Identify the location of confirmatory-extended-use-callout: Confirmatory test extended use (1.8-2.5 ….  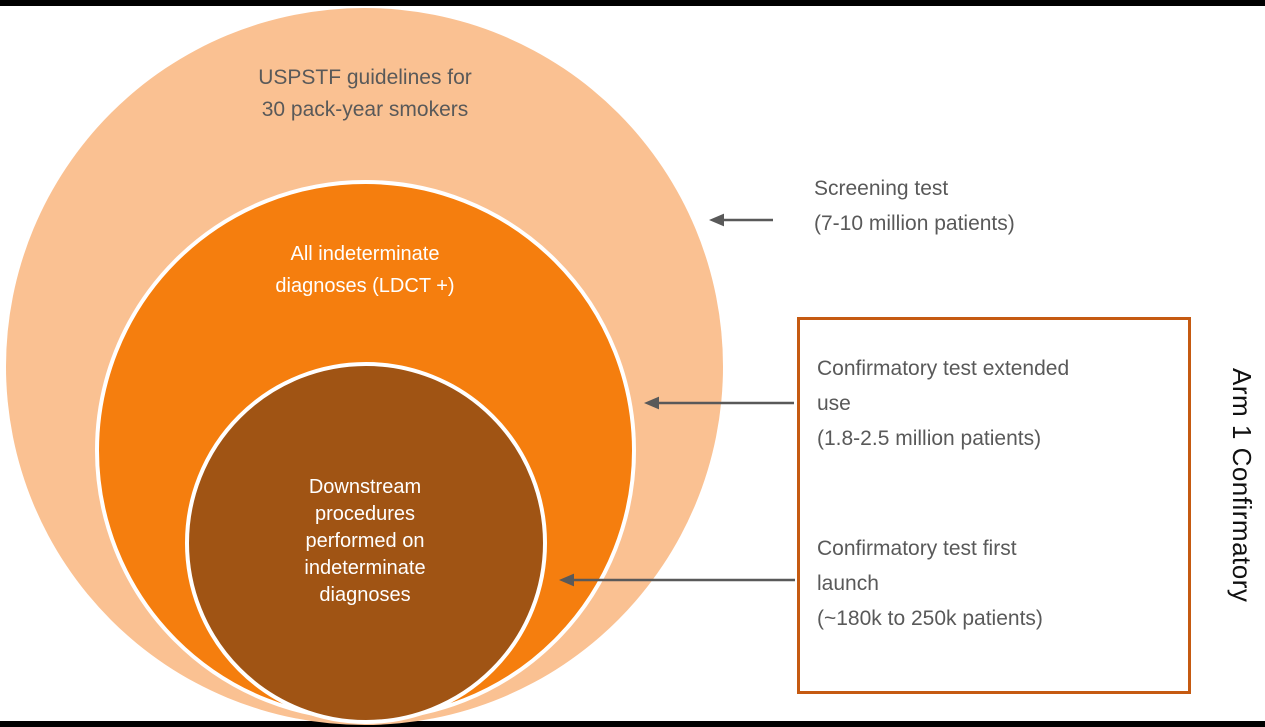
(943, 403).